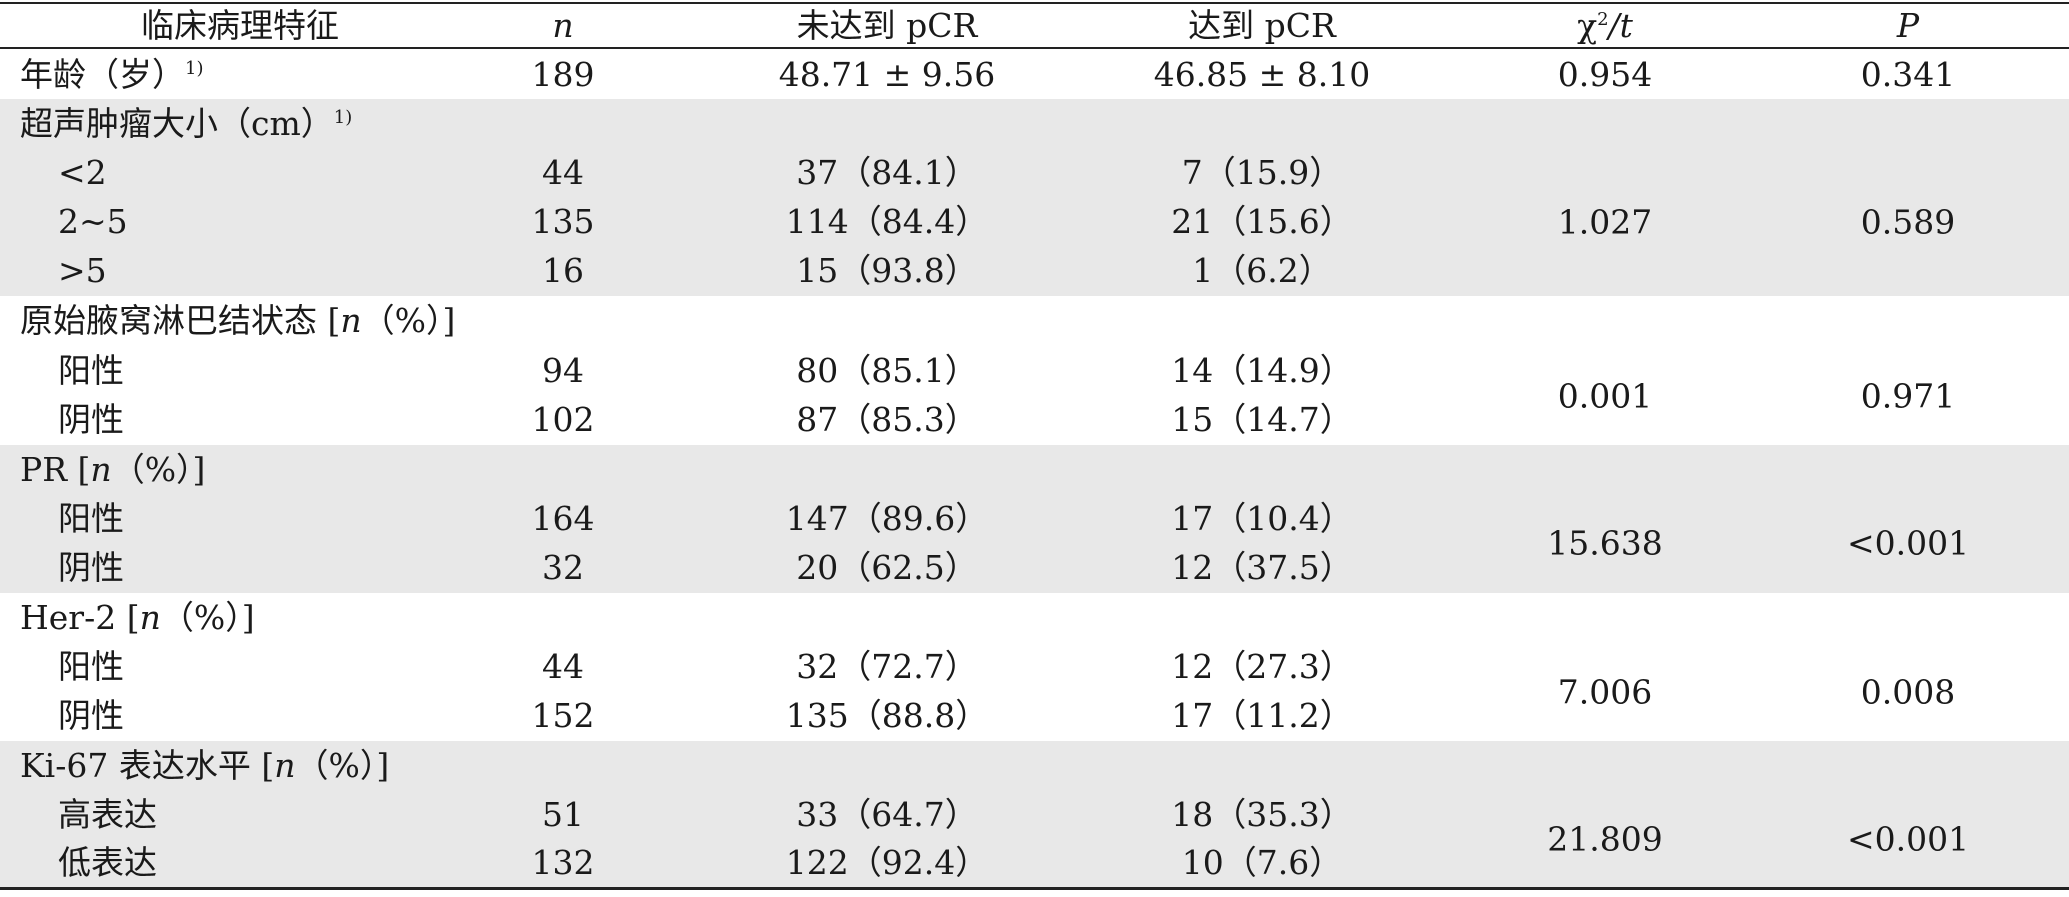 The width and height of the screenshot is (2069, 897). Describe the element at coordinates (1605, 839) in the screenshot. I see `row-ki67-stat: 21.809` at that location.